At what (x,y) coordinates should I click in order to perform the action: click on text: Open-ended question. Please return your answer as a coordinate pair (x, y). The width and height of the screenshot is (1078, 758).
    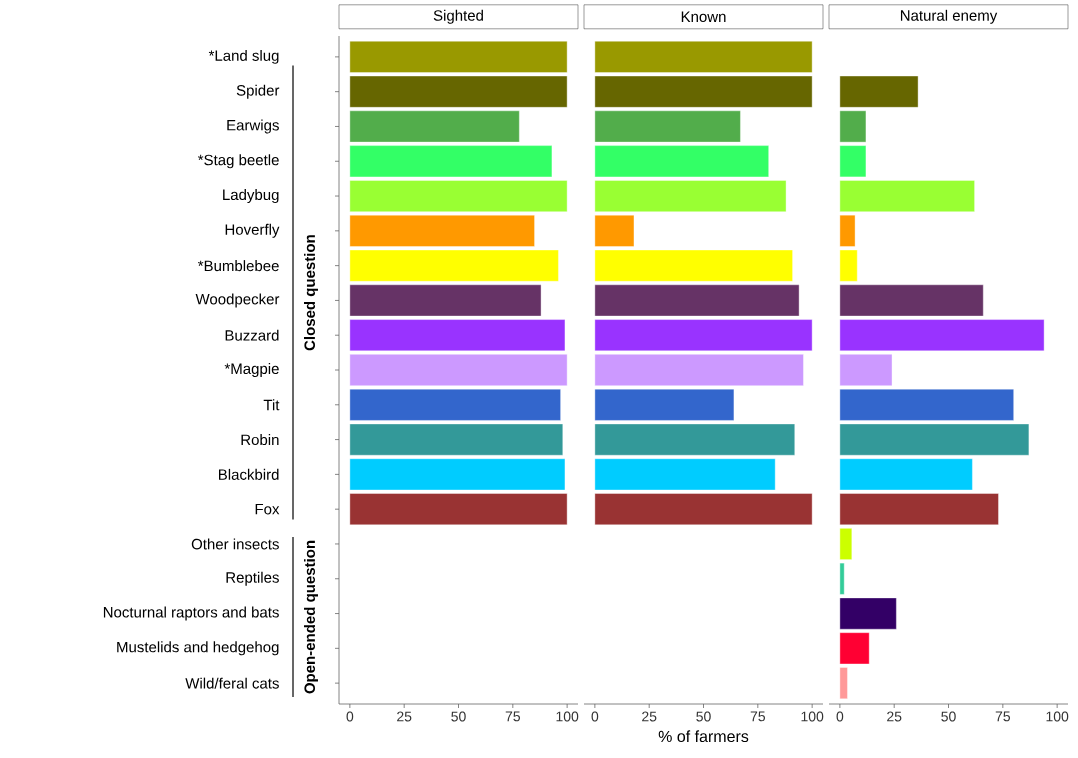
    Looking at the image, I should click on (311, 617).